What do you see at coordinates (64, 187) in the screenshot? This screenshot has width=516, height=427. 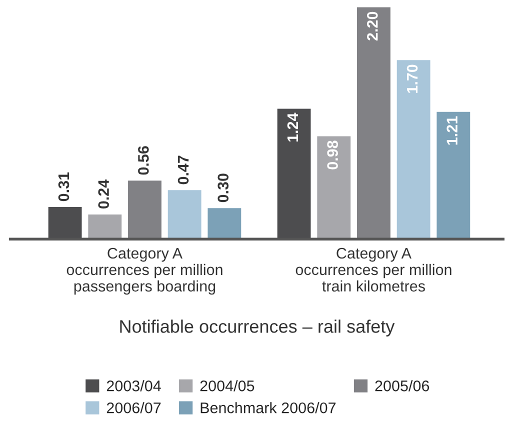 I see `data-label: 0.31` at bounding box center [64, 187].